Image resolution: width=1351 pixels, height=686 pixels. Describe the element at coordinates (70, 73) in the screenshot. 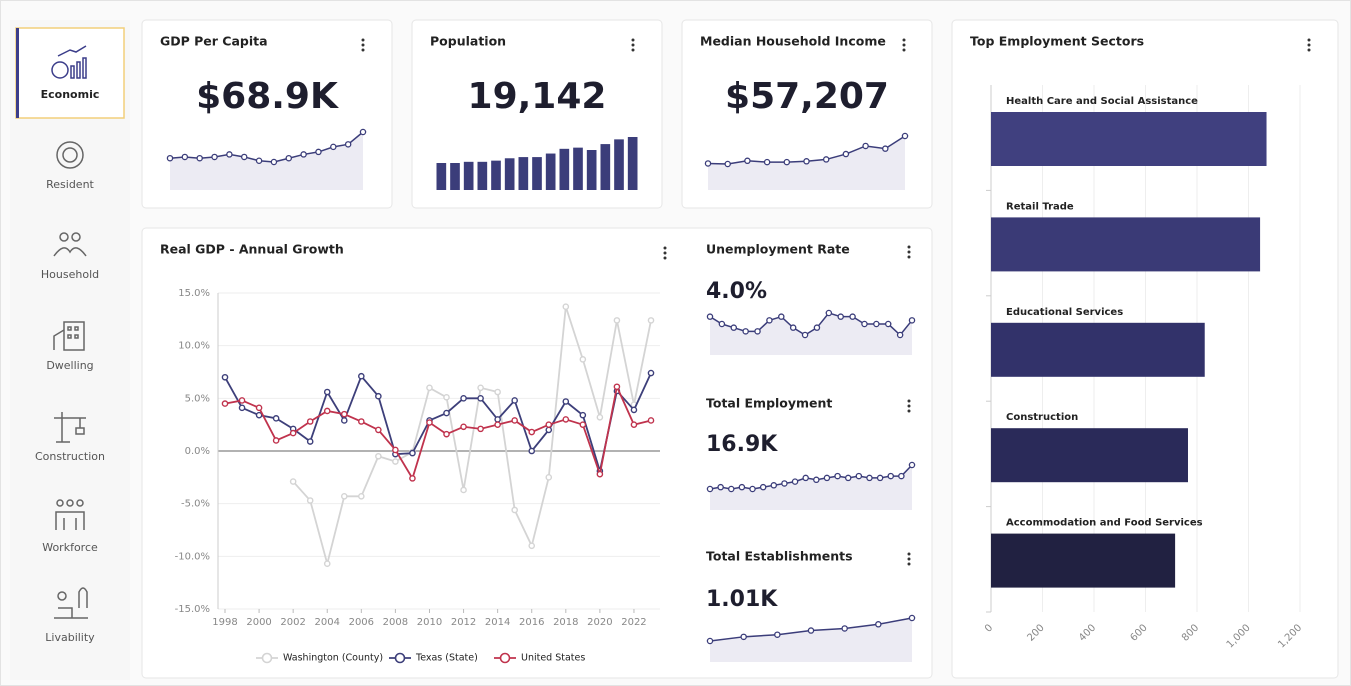

I see `active-nav-item` at that location.